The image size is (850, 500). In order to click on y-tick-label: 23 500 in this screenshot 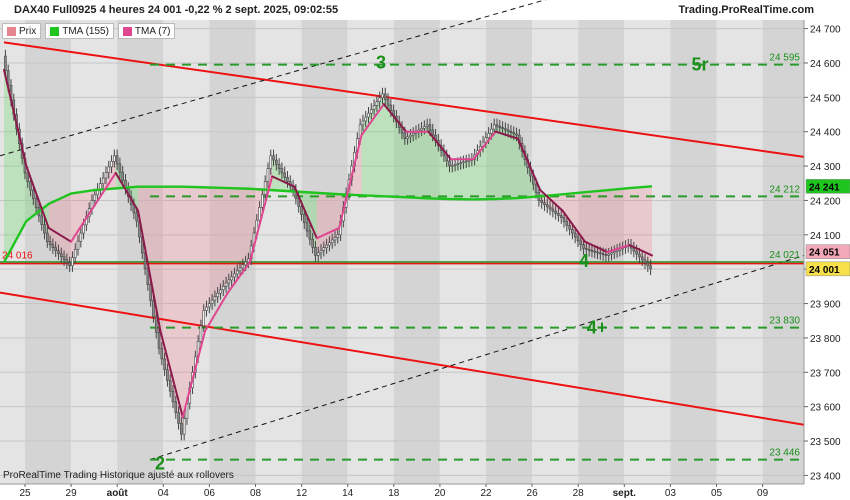, I will do `click(825, 442)`.